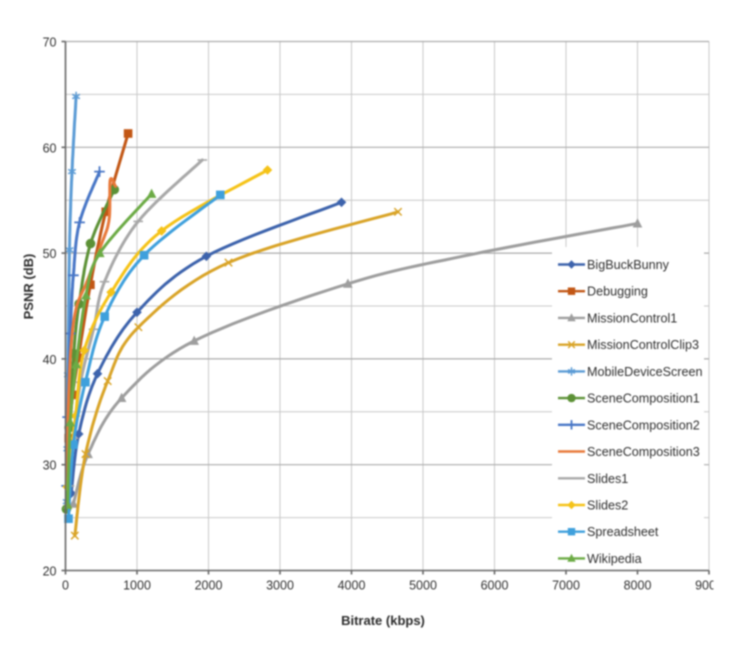  I want to click on svg-text: 5000, so click(423, 586).